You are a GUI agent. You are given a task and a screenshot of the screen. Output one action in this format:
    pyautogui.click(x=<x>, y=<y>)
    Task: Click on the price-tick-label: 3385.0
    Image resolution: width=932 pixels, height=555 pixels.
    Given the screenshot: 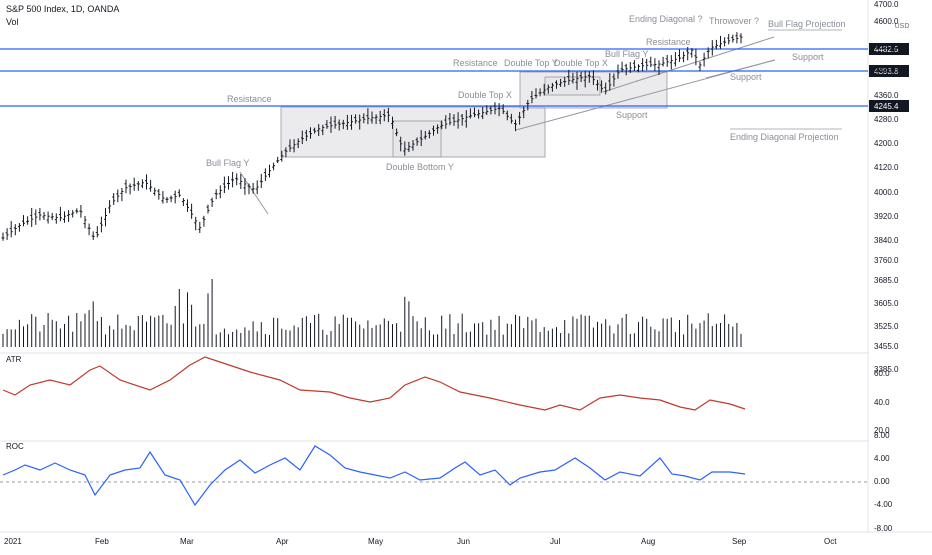 What is the action you would take?
    pyautogui.click(x=886, y=369)
    